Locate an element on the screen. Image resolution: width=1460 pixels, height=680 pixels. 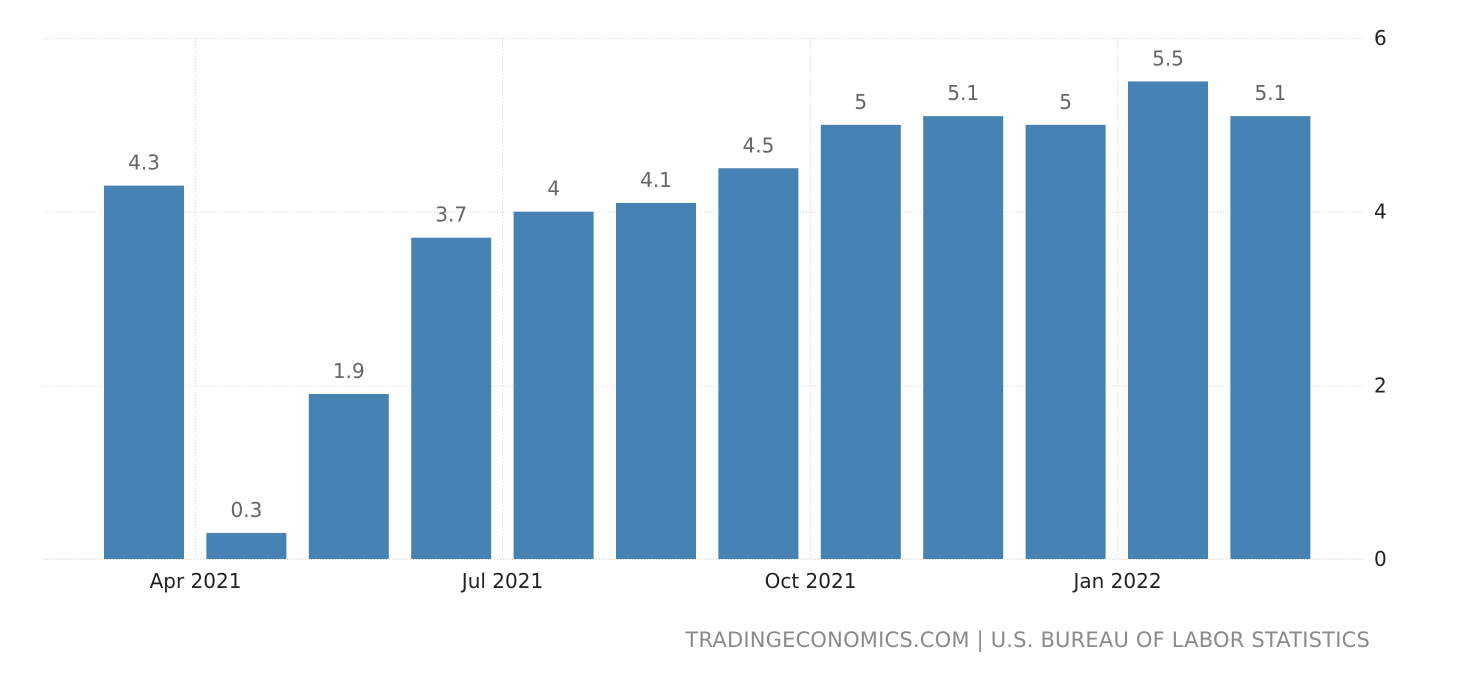
x-tick-label: Apr 2021 is located at coordinates (196, 581).